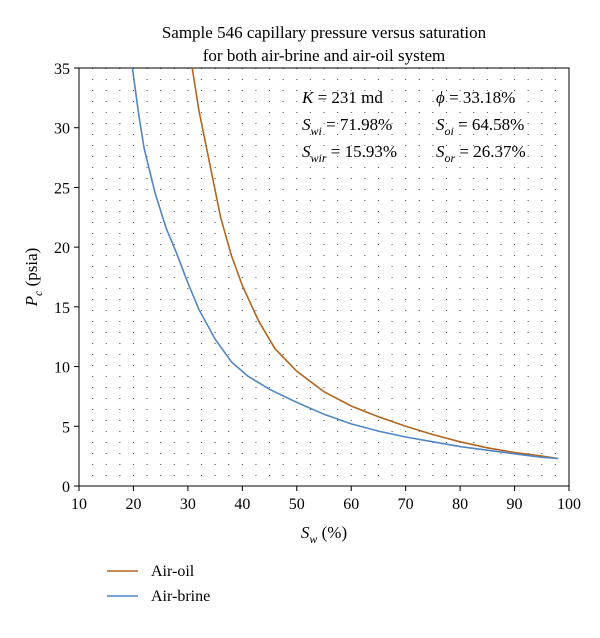 Image resolution: width=600 pixels, height=638 pixels. I want to click on legend-label: Air-brine, so click(180, 596).